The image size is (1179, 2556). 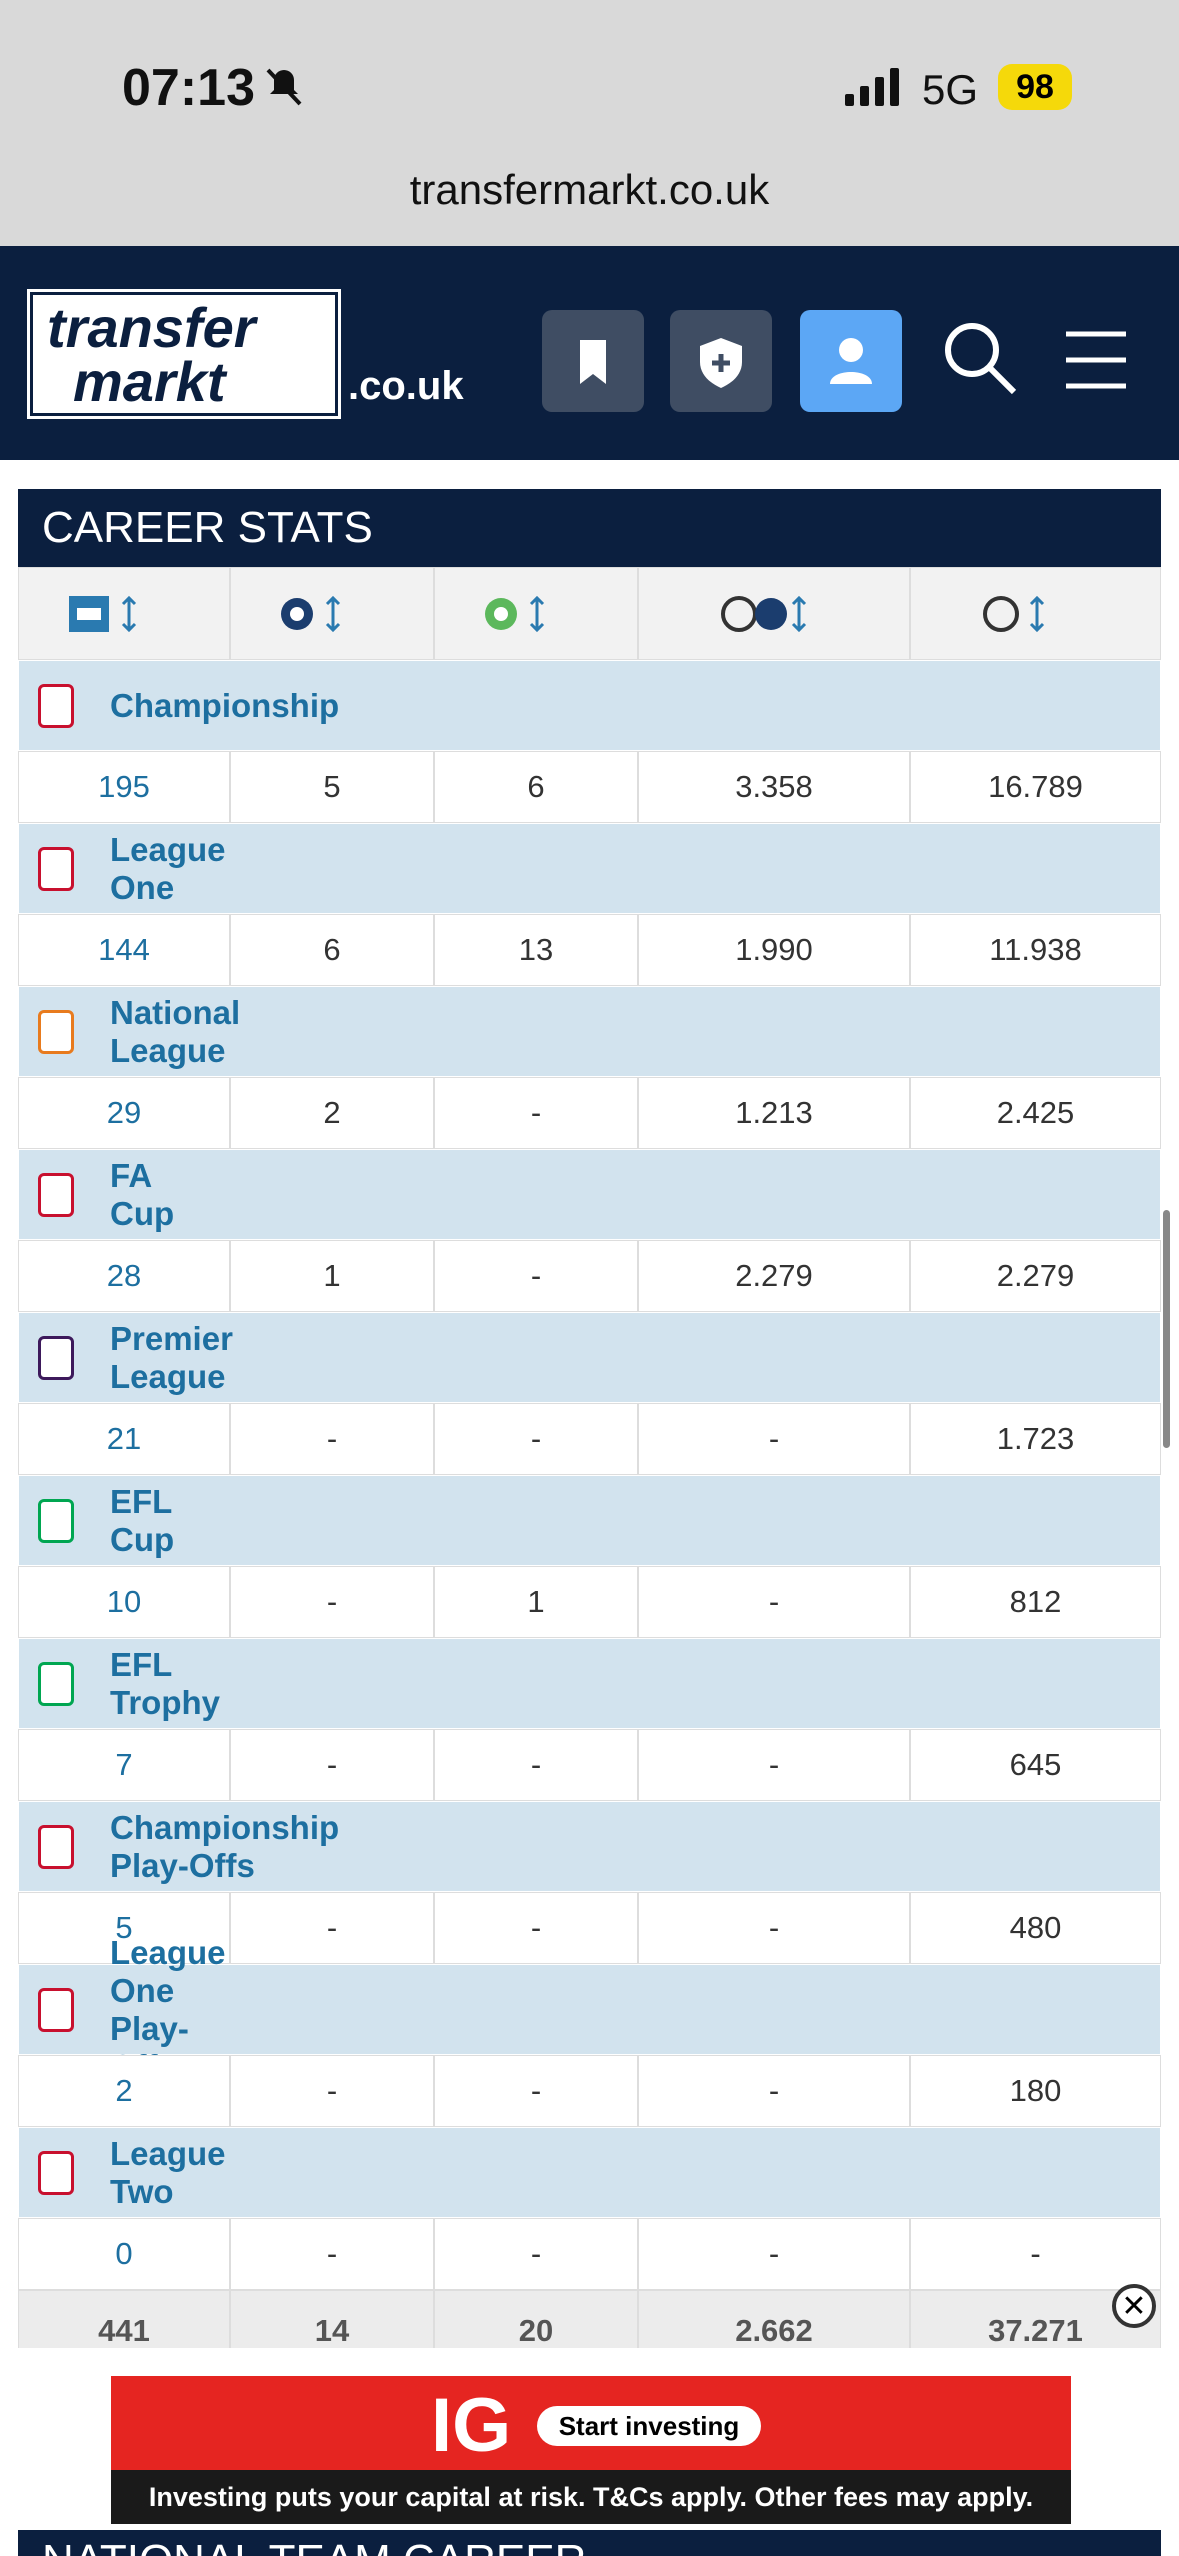 What do you see at coordinates (171, 1357) in the screenshot?
I see `competition-name: Premier League` at bounding box center [171, 1357].